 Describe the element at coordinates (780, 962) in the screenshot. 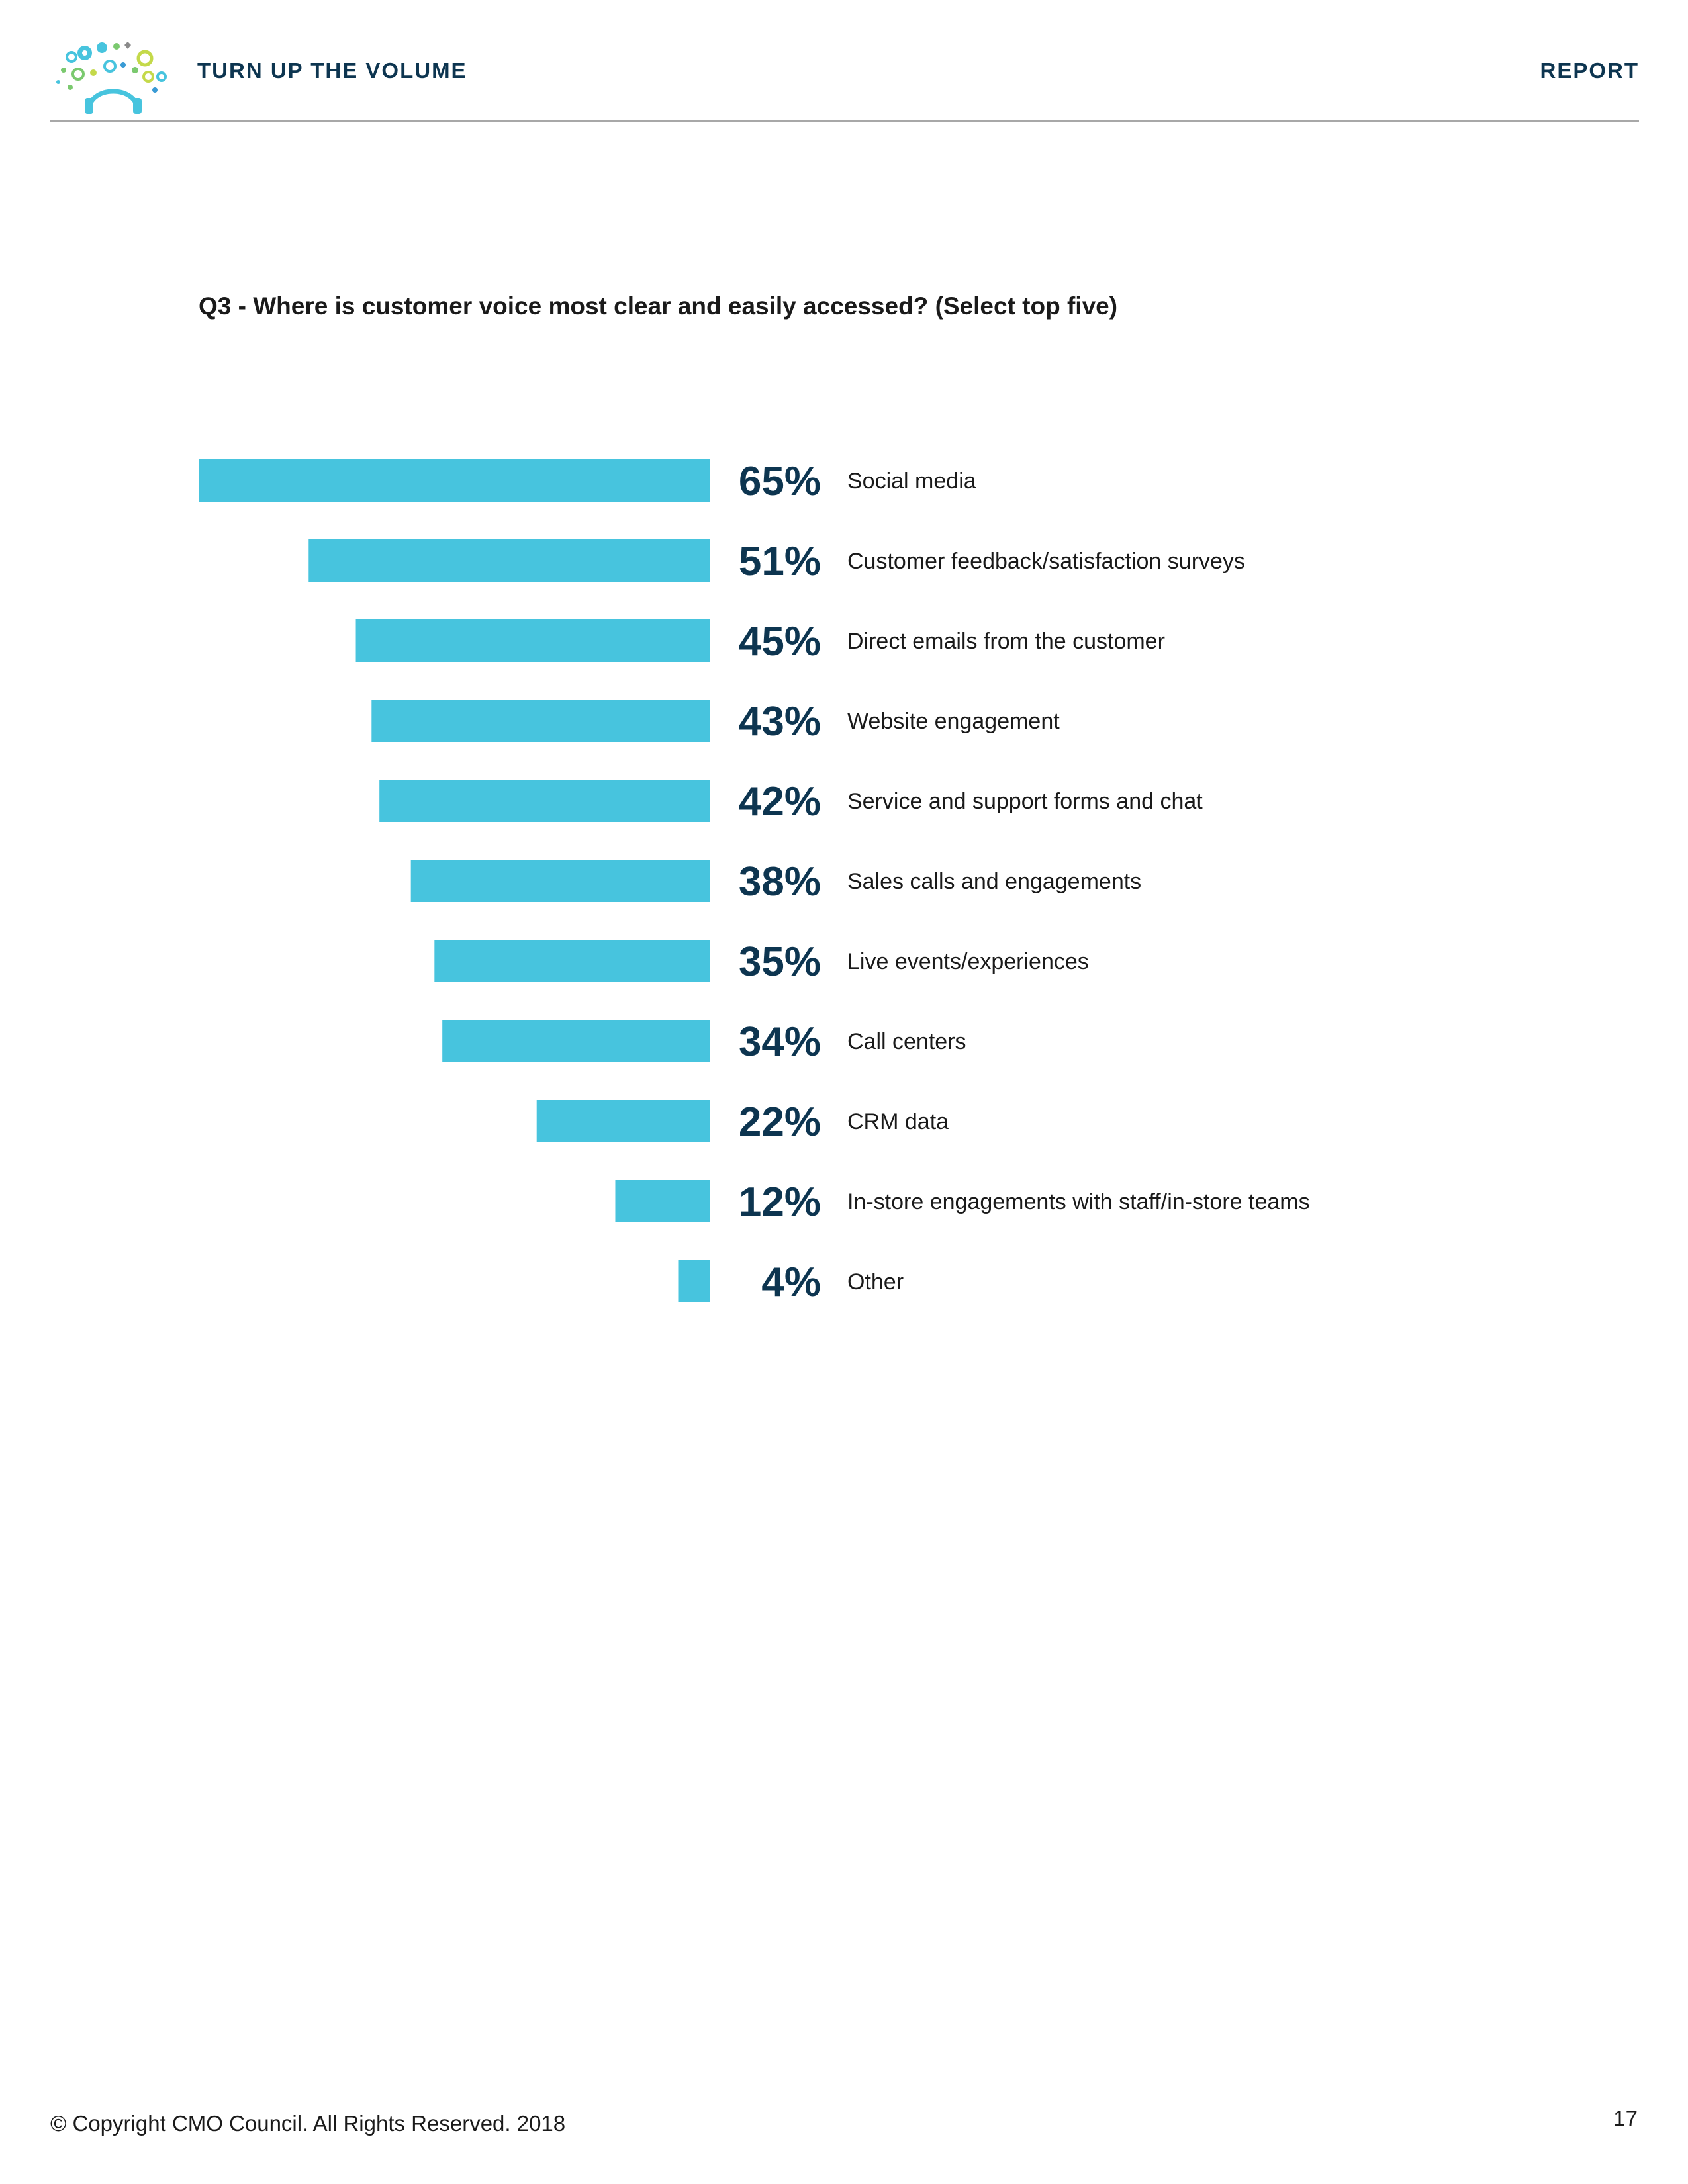

I see `bar-value-label: 35%` at that location.